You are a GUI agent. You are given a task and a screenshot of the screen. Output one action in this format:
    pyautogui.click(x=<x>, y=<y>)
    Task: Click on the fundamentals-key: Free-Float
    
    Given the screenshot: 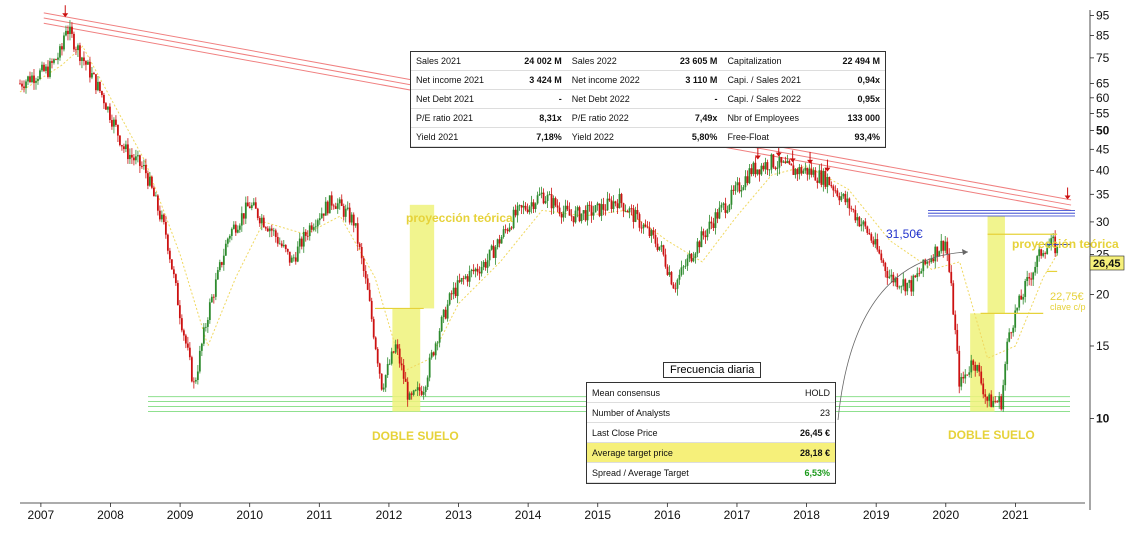 What is the action you would take?
    pyautogui.click(x=774, y=137)
    